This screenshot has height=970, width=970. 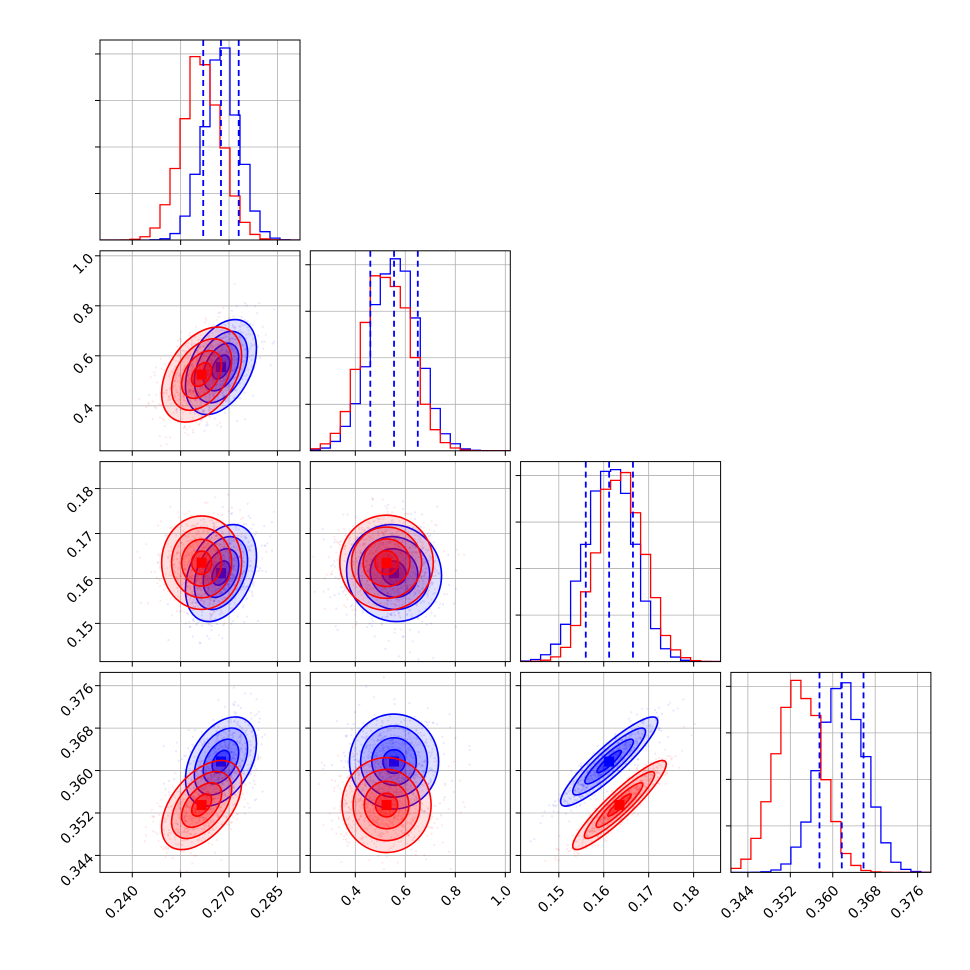 I want to click on contour-red, so click(x=201, y=374).